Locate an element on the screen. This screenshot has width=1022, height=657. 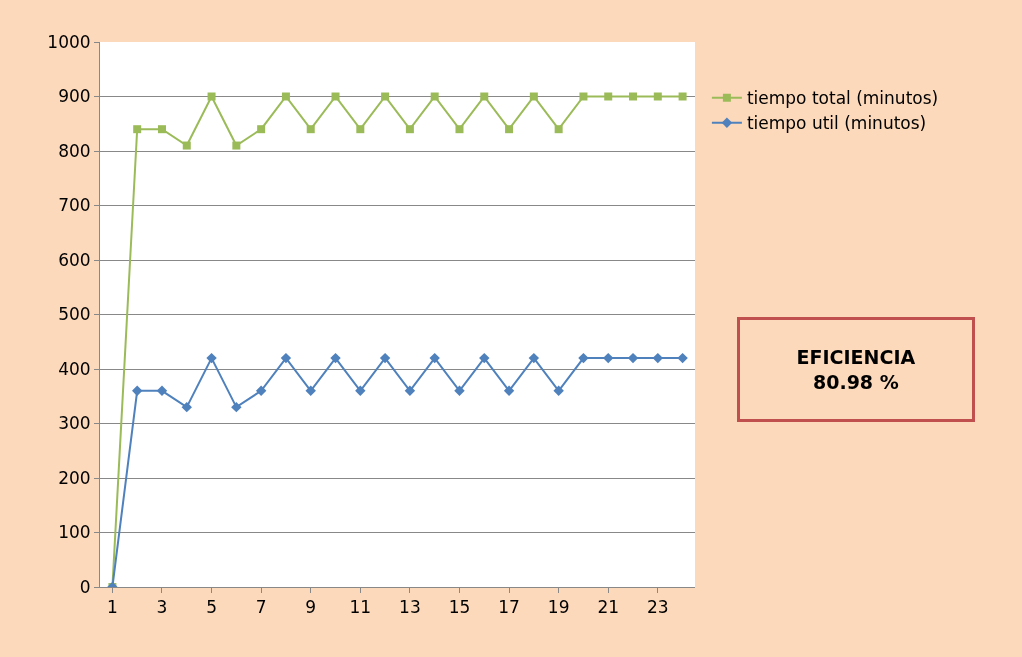
y-tick-label: 900 is located at coordinates (74, 96).